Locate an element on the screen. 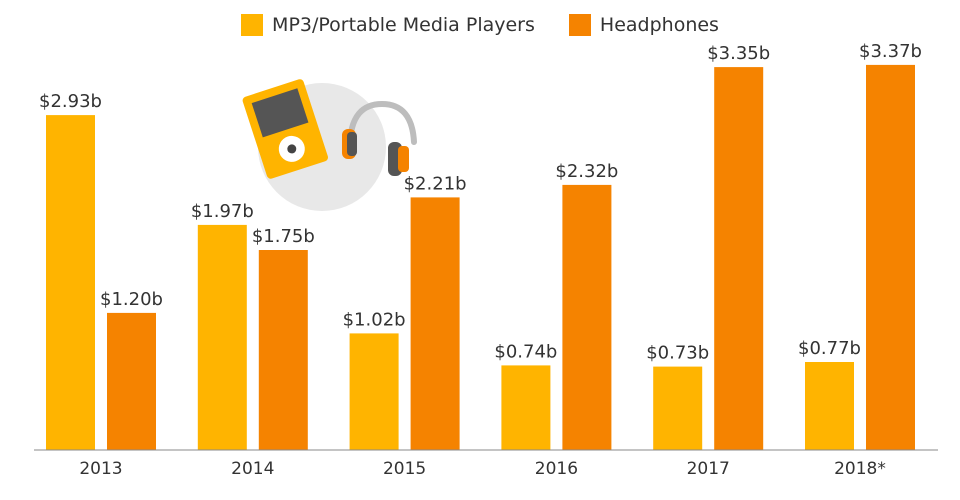 Image resolution: width=960 pixels, height=500 pixels. legend-item-headphones: Headphones is located at coordinates (643, 25).